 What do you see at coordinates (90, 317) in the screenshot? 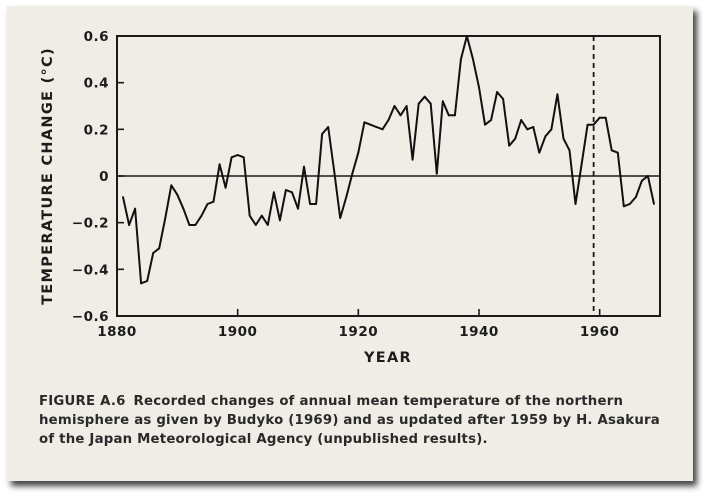
I see `y-tick-label: −0.6` at bounding box center [90, 317].